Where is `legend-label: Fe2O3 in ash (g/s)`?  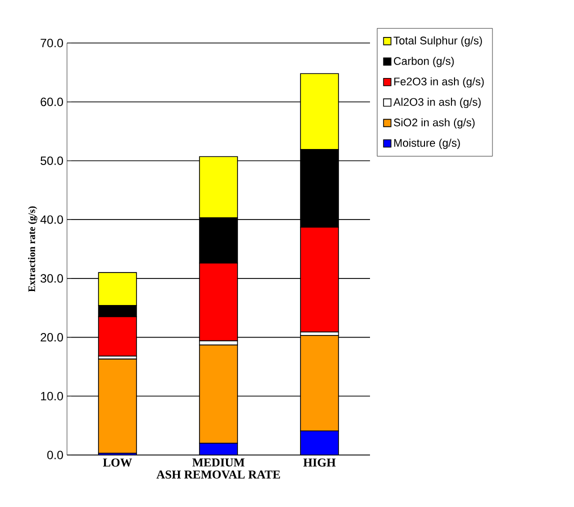 legend-label: Fe2O3 in ash (g/s) is located at coordinates (439, 82).